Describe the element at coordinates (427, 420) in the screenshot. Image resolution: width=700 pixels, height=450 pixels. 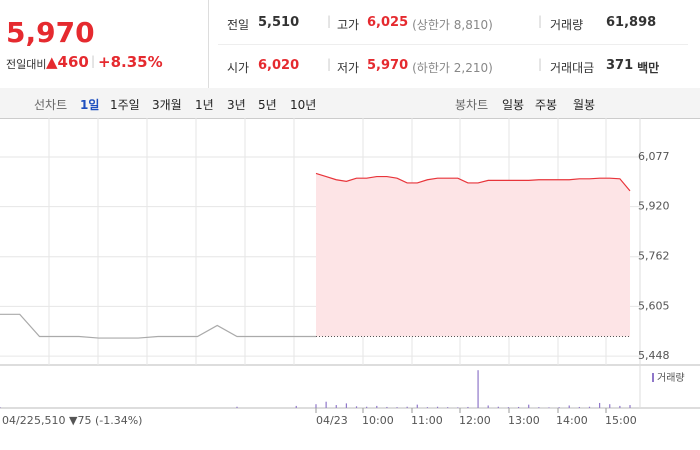
I see `x-tick-label: 11:00` at that location.